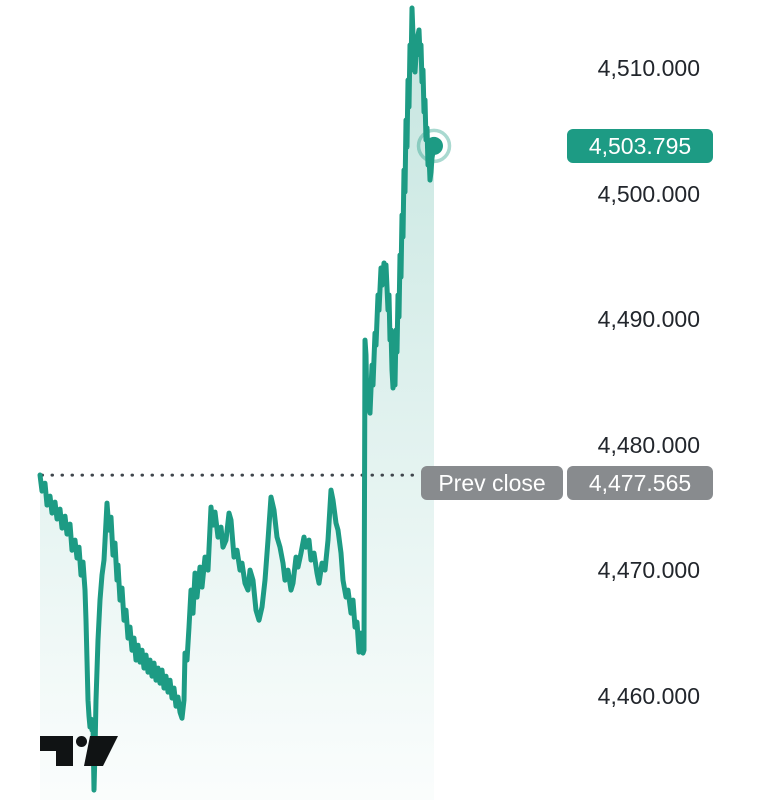 This screenshot has width=766, height=800. I want to click on price-axis-label: 4,470.000, so click(648, 570).